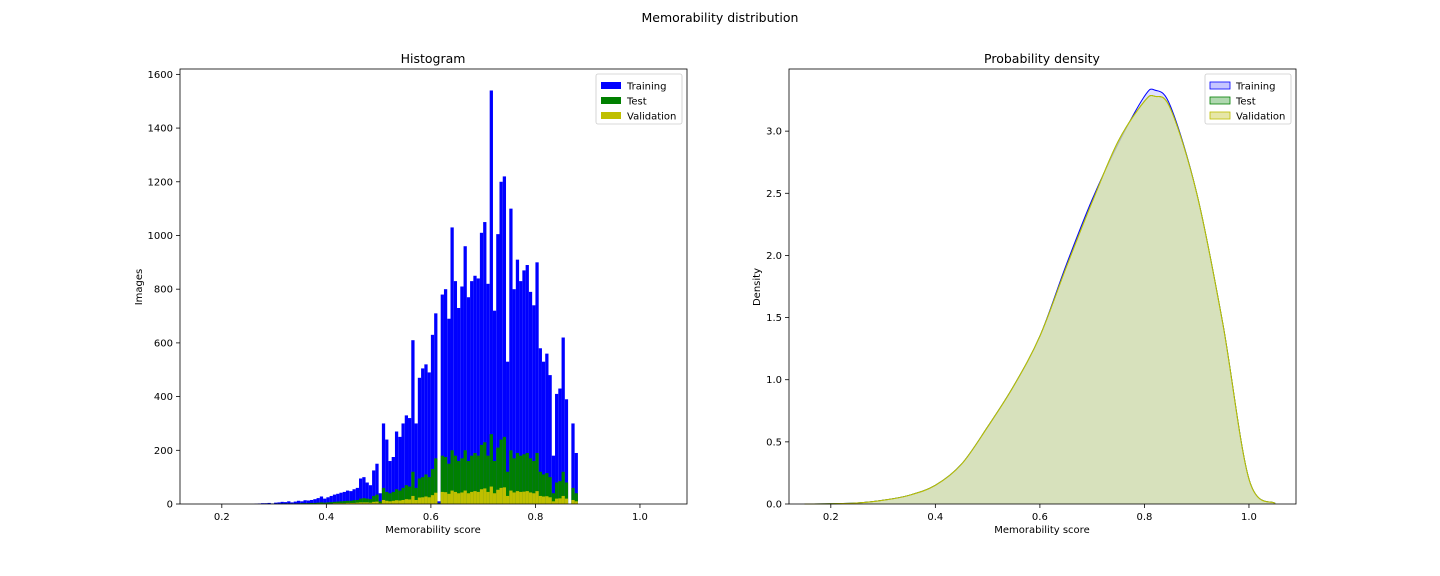 This screenshot has height=576, width=1440. Describe the element at coordinates (774, 256) in the screenshot. I see `y-tick-label: 2.0` at that location.